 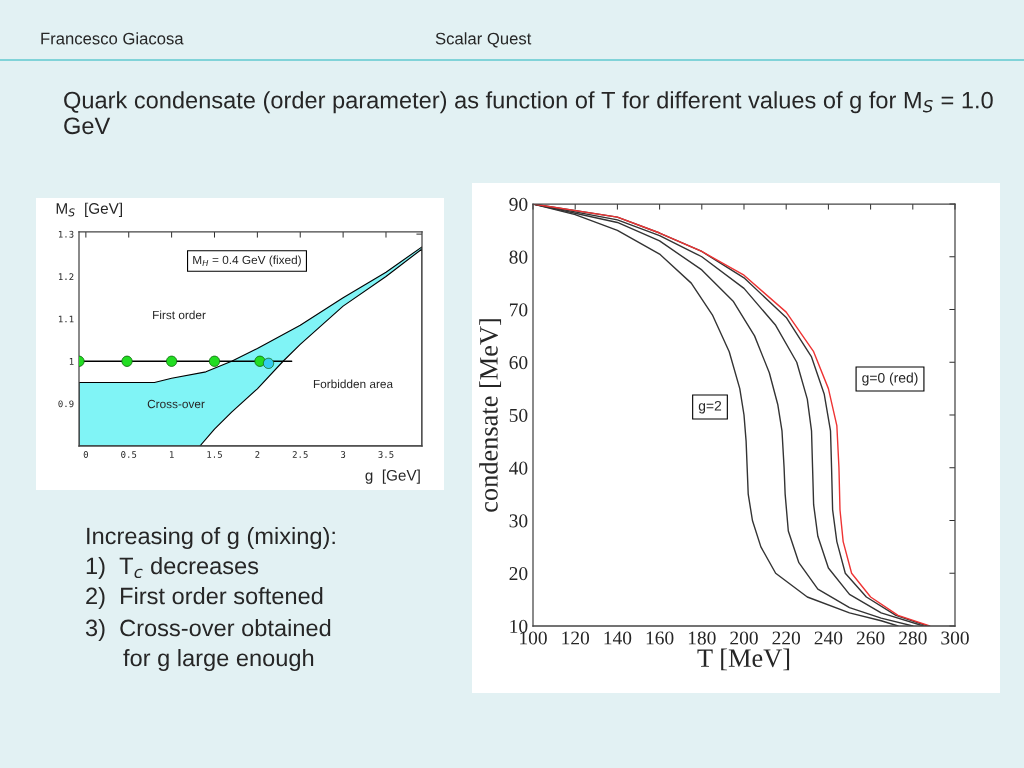 I want to click on y-tick-label: 90, so click(x=518, y=204).